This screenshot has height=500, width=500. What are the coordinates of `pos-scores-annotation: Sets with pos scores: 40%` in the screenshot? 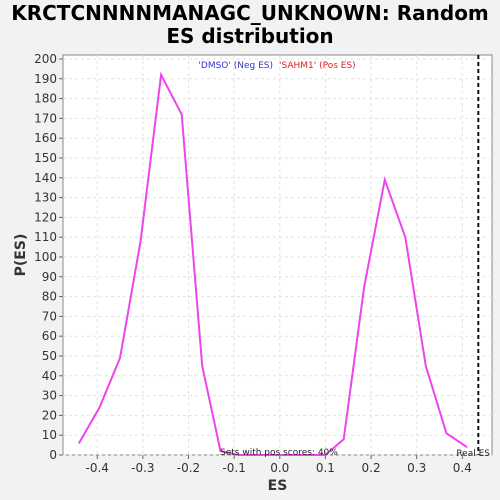 It's located at (279, 453).